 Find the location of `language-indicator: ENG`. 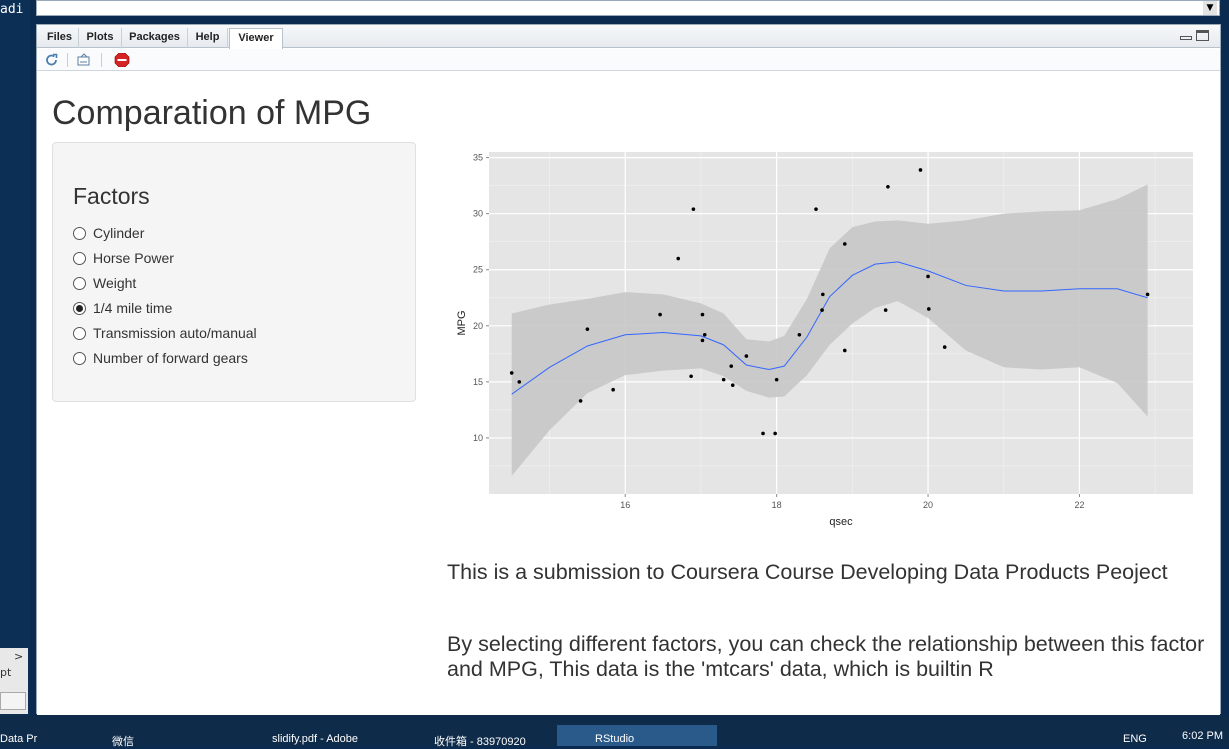

language-indicator: ENG is located at coordinates (1135, 739).